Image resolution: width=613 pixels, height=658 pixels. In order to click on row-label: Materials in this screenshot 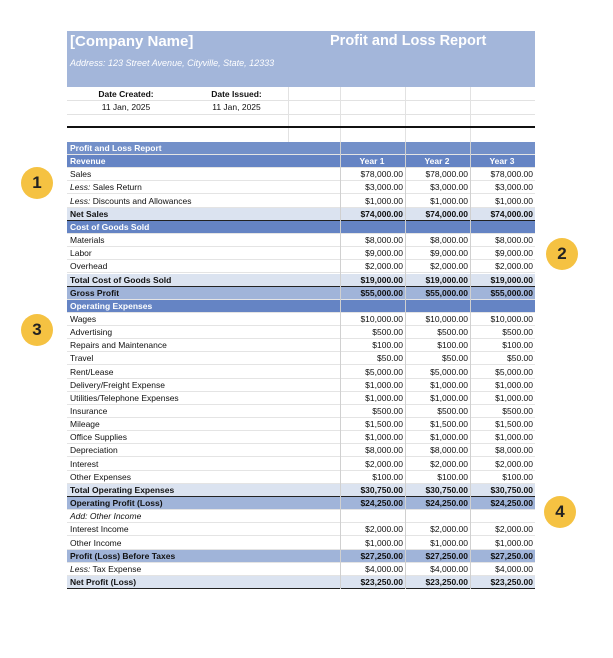, I will do `click(87, 240)`.